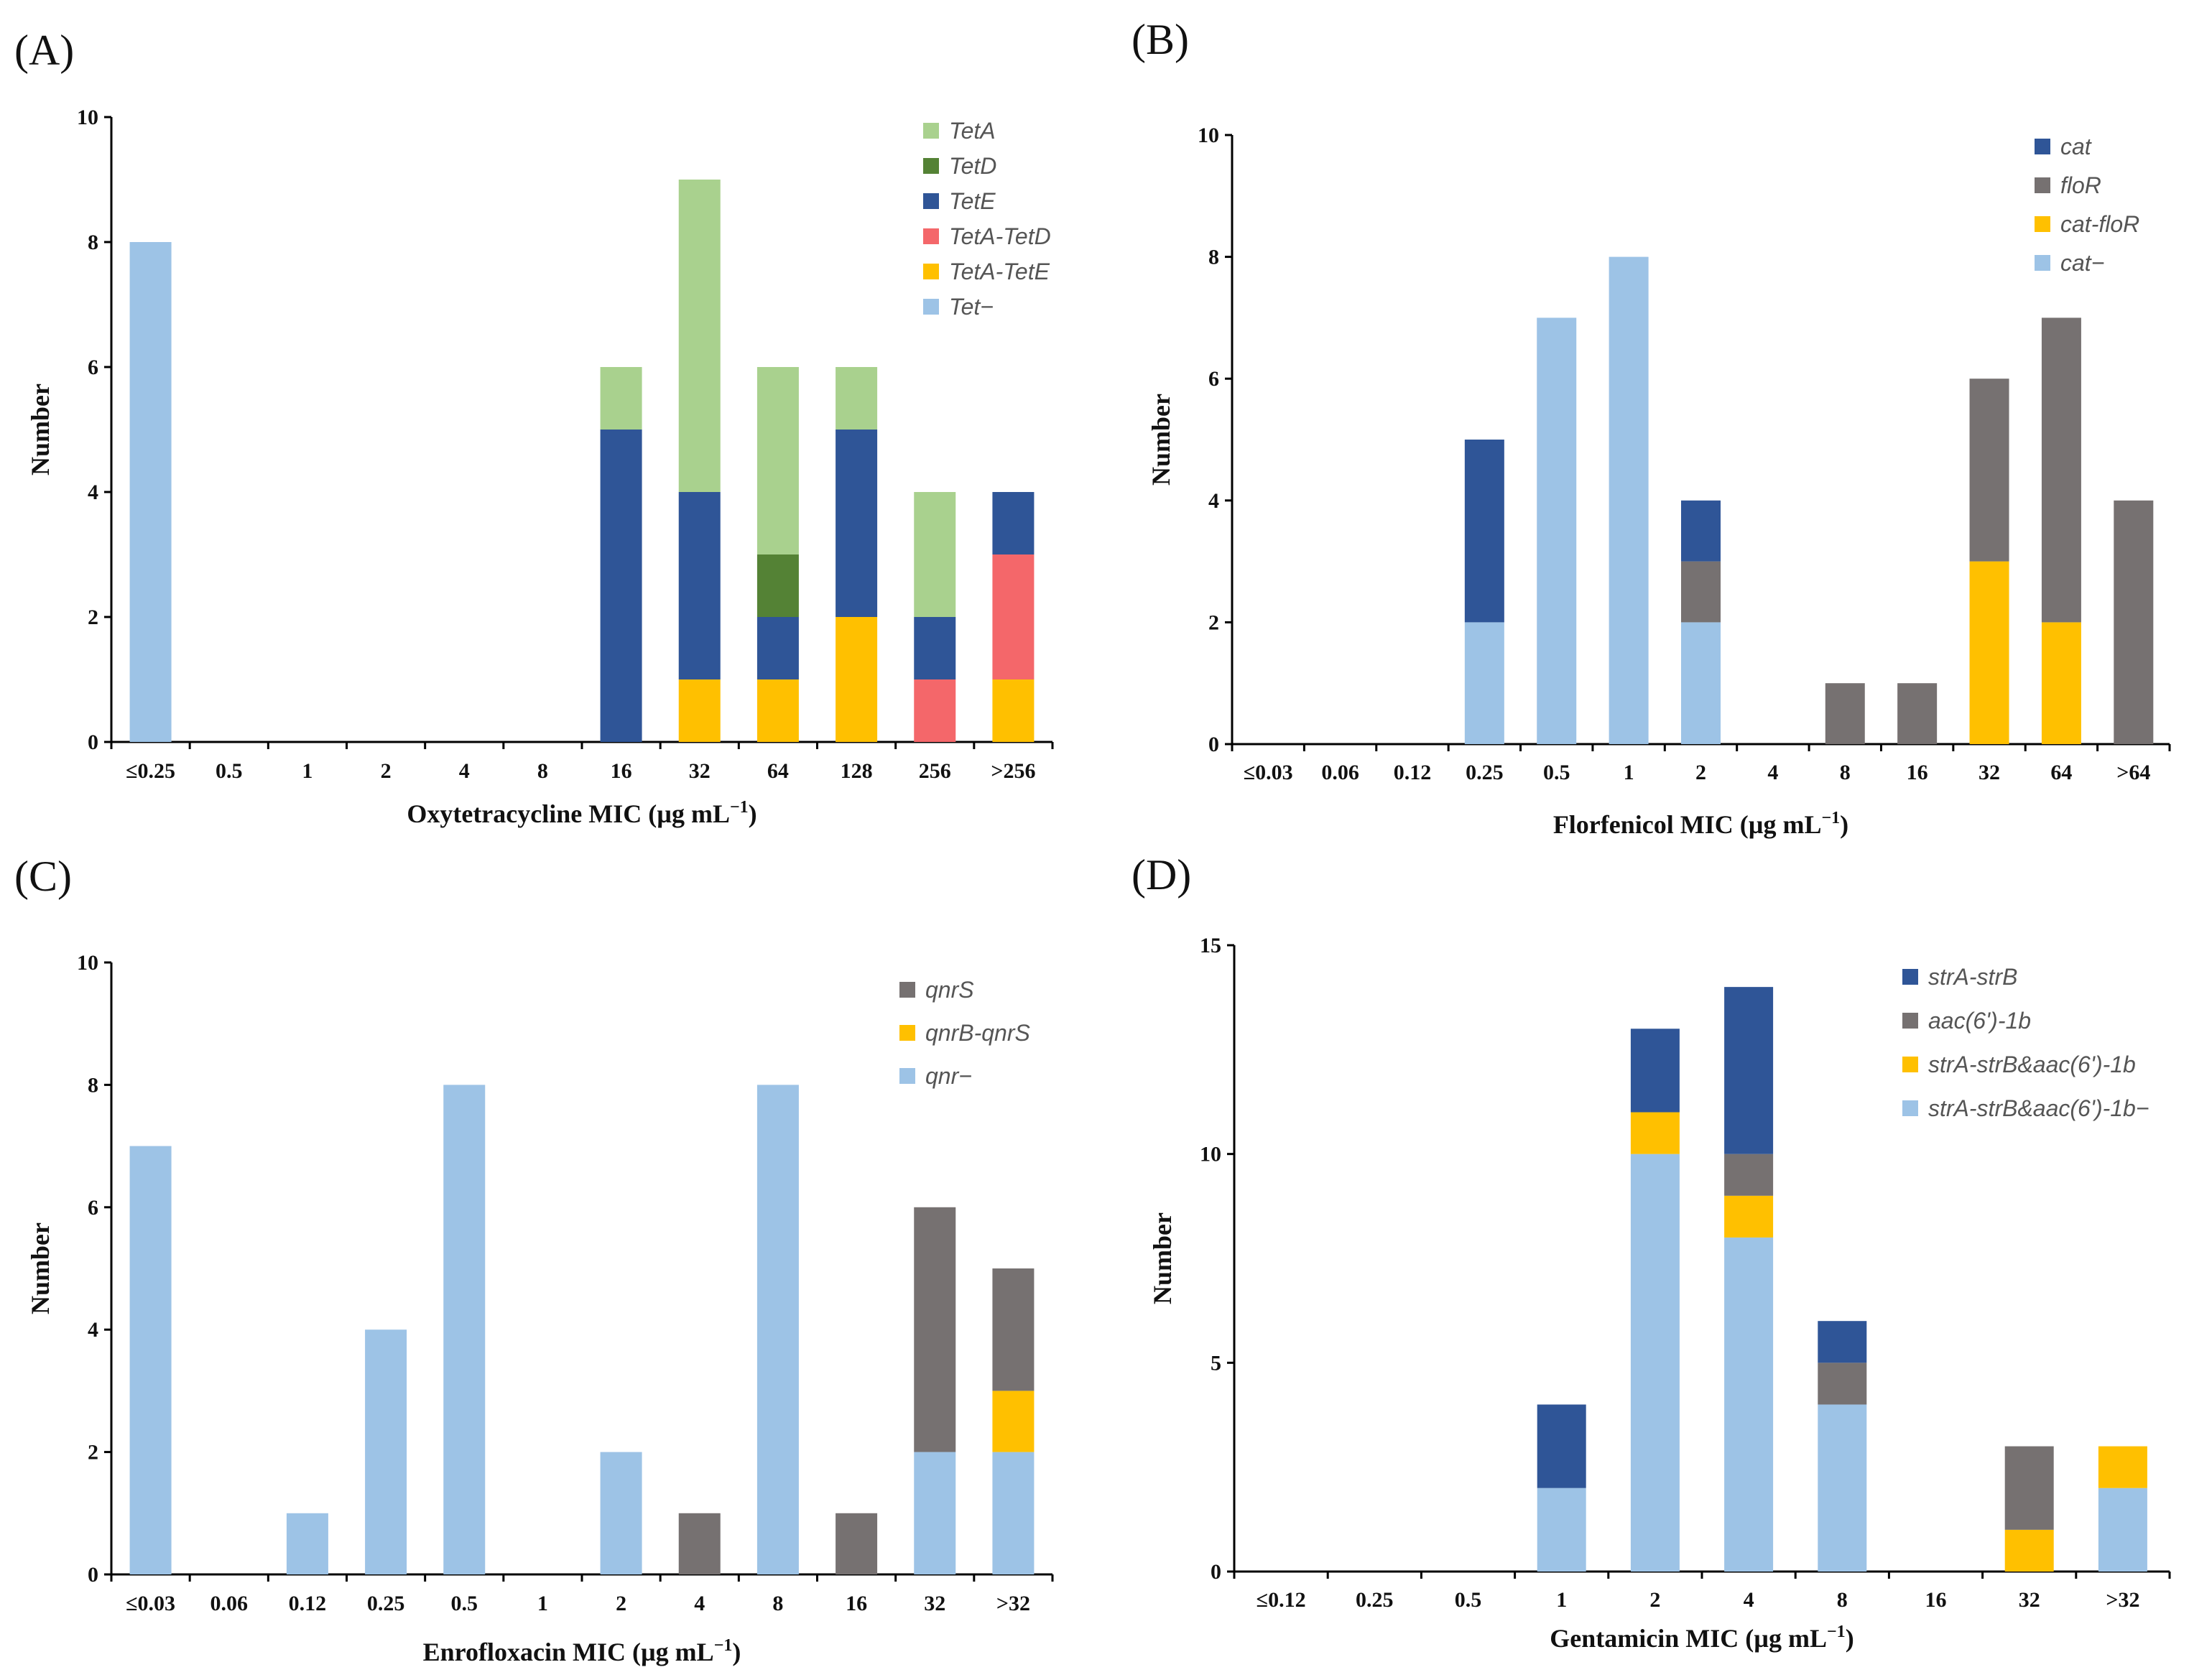  Describe the element at coordinates (2080, 185) in the screenshot. I see `legend-label: floR` at that location.